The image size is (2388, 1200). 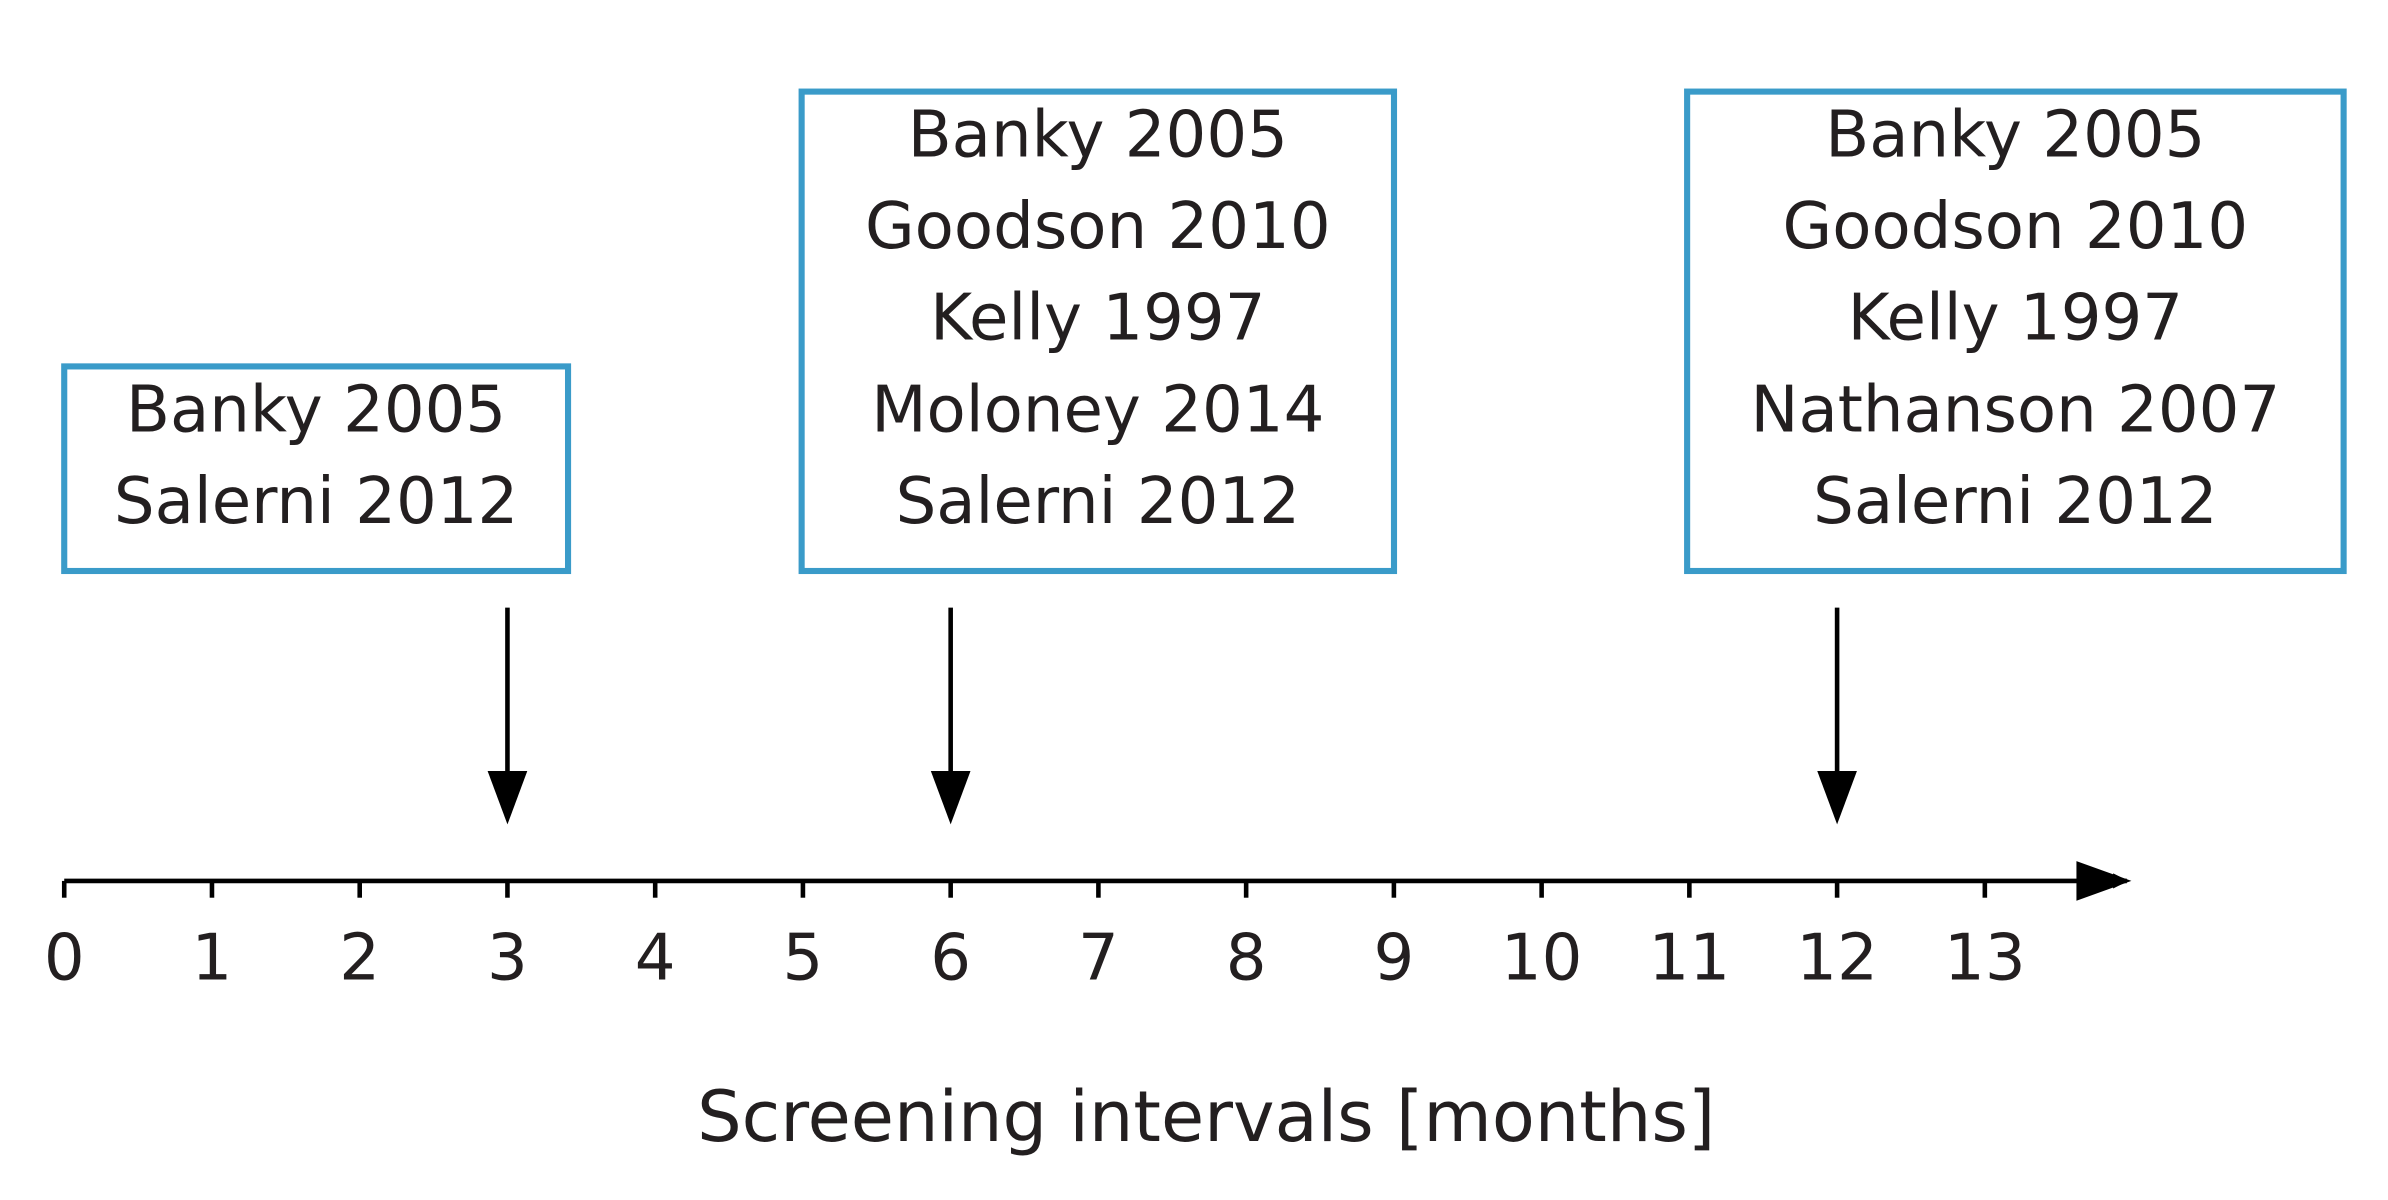 What do you see at coordinates (1098, 957) in the screenshot?
I see `tick-label: 7` at bounding box center [1098, 957].